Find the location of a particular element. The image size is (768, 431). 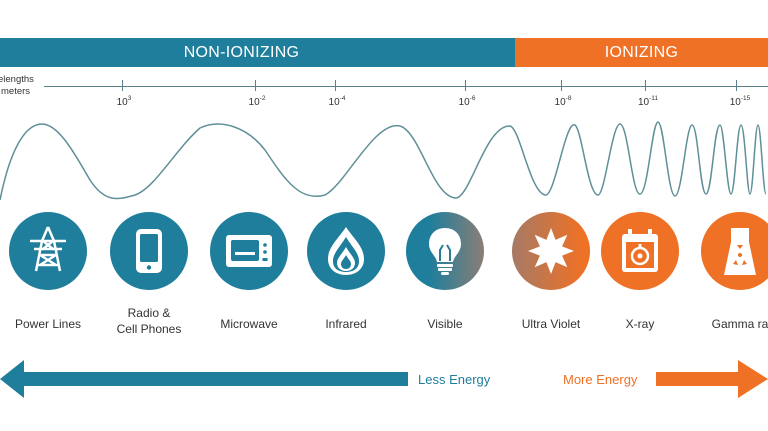

caption-line2: Cell Phones is located at coordinates (149, 329).